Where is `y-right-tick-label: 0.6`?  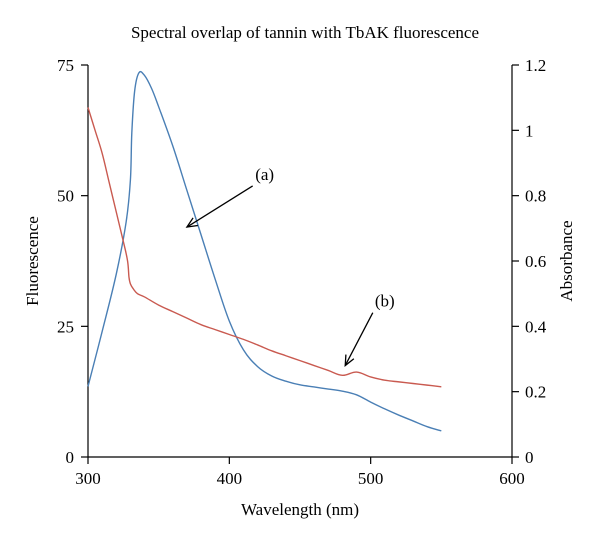 y-right-tick-label: 0.6 is located at coordinates (535, 261).